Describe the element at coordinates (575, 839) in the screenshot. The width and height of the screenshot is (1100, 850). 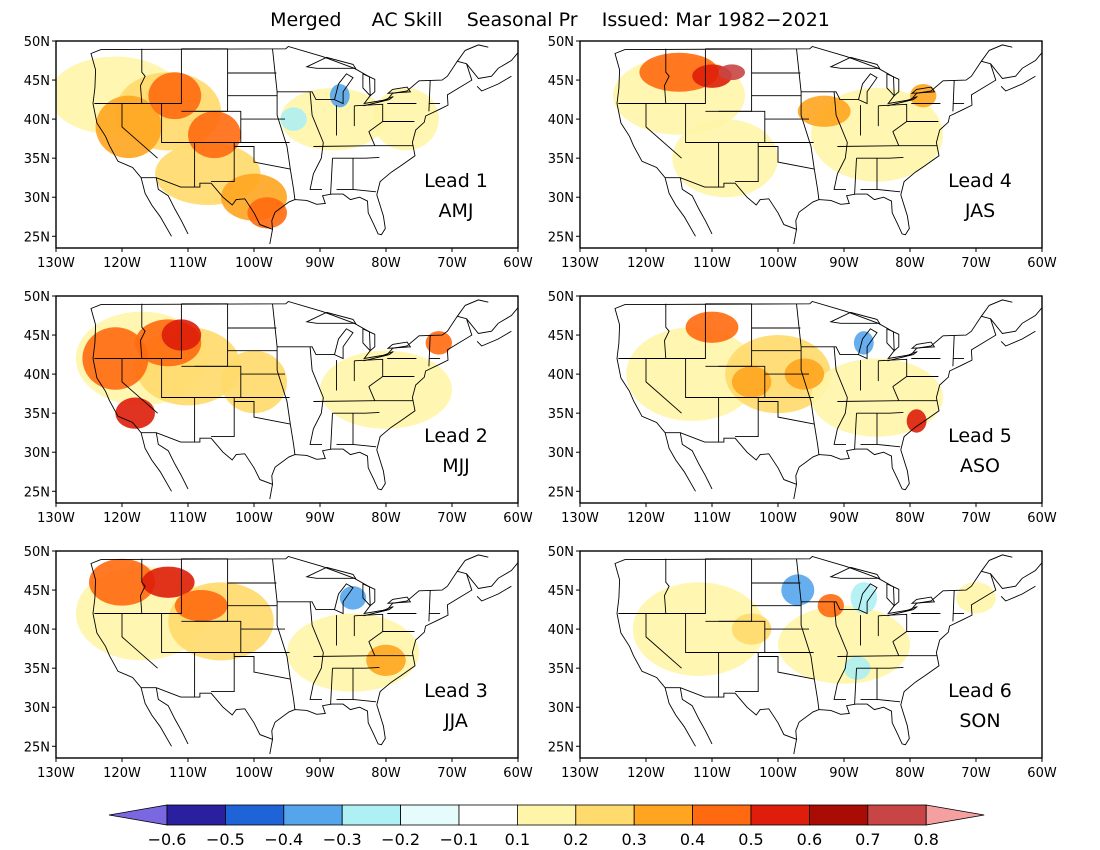
I see `colorbar-label: 0.2` at that location.